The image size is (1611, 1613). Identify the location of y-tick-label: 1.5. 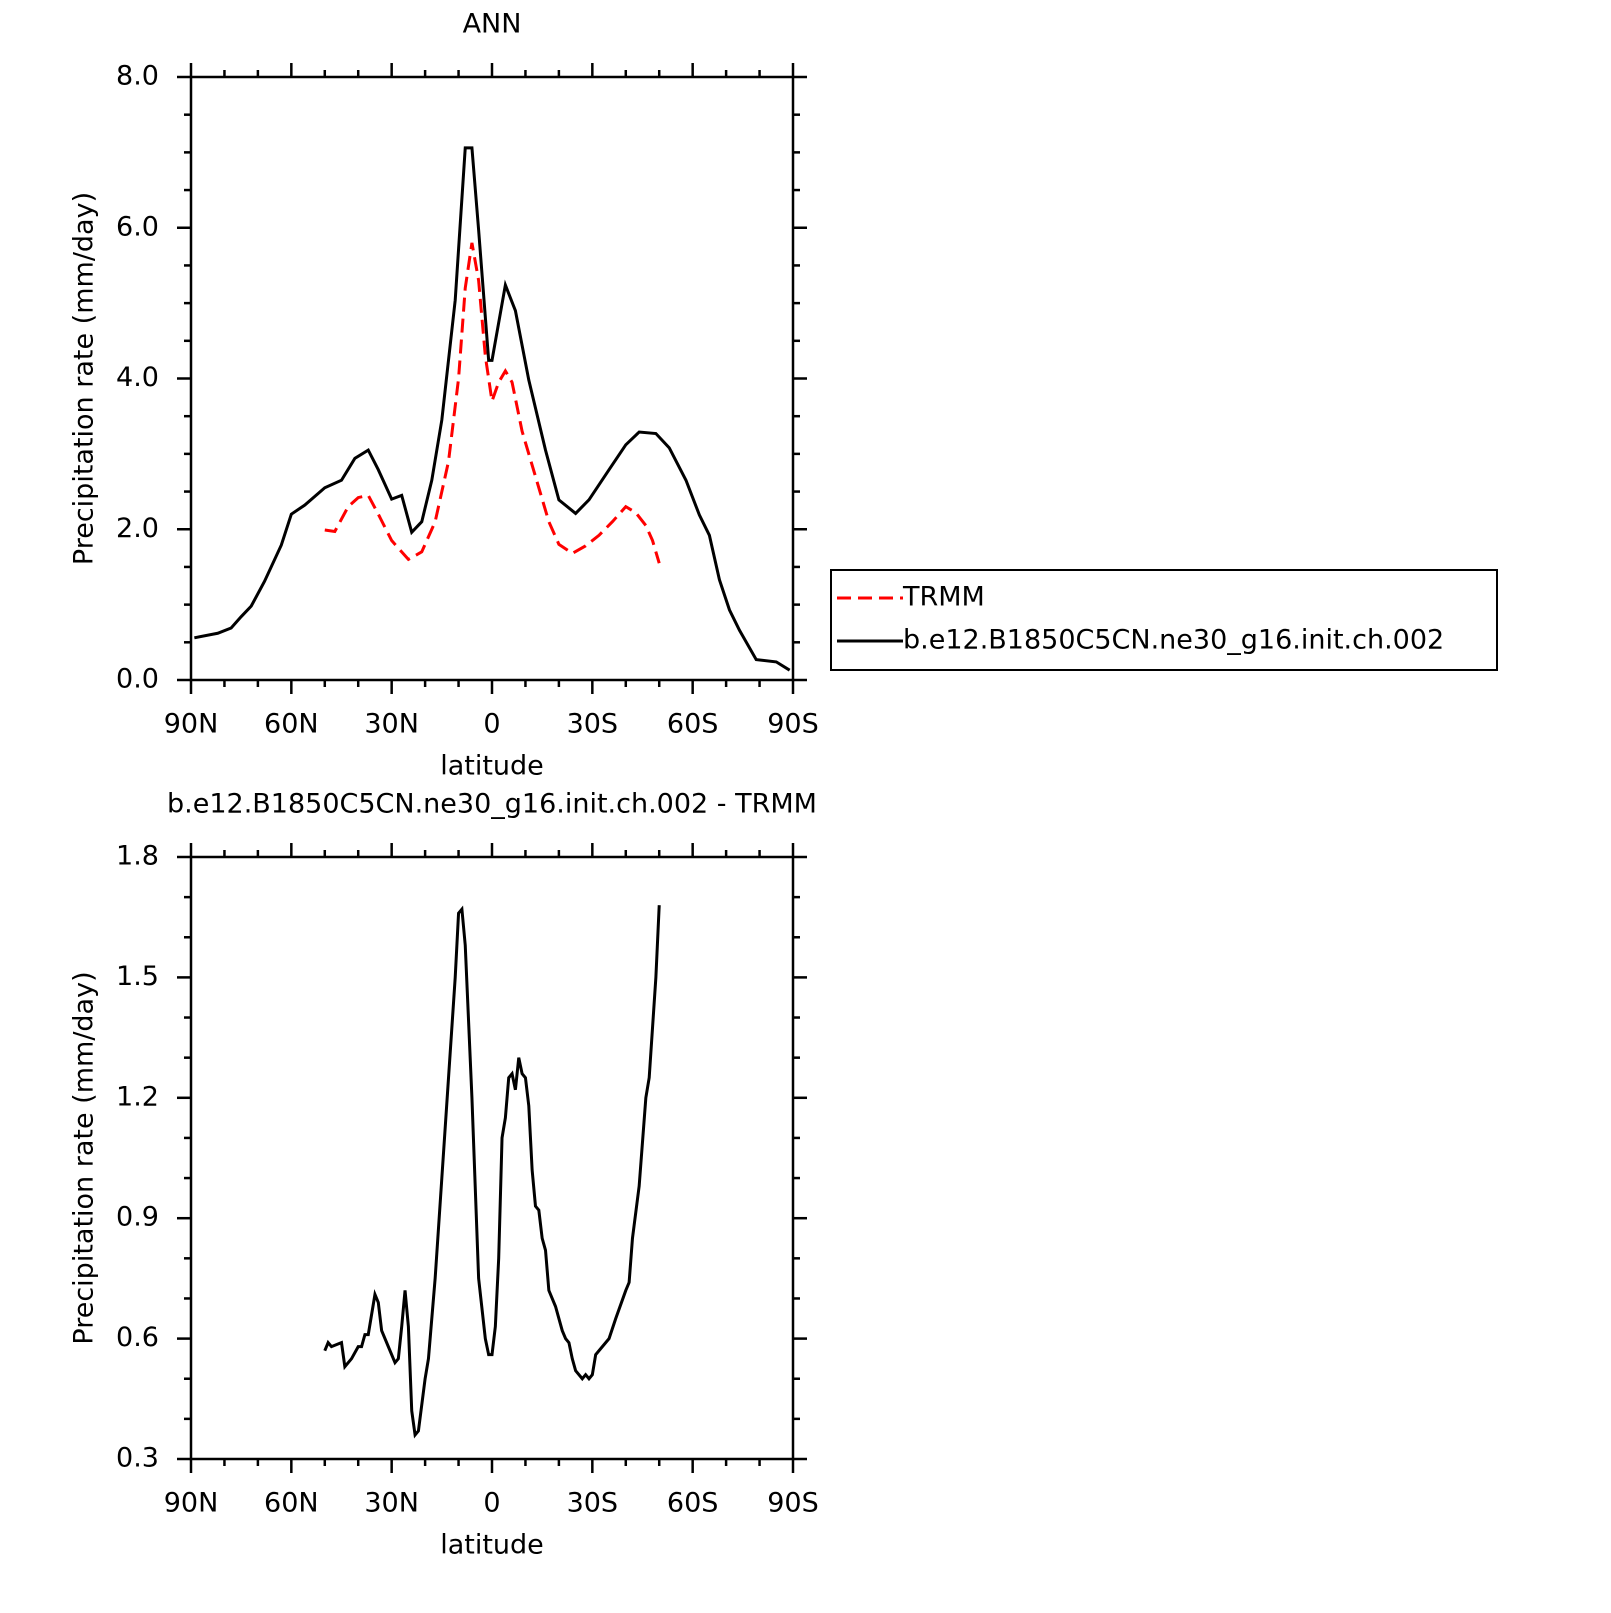
(137, 976).